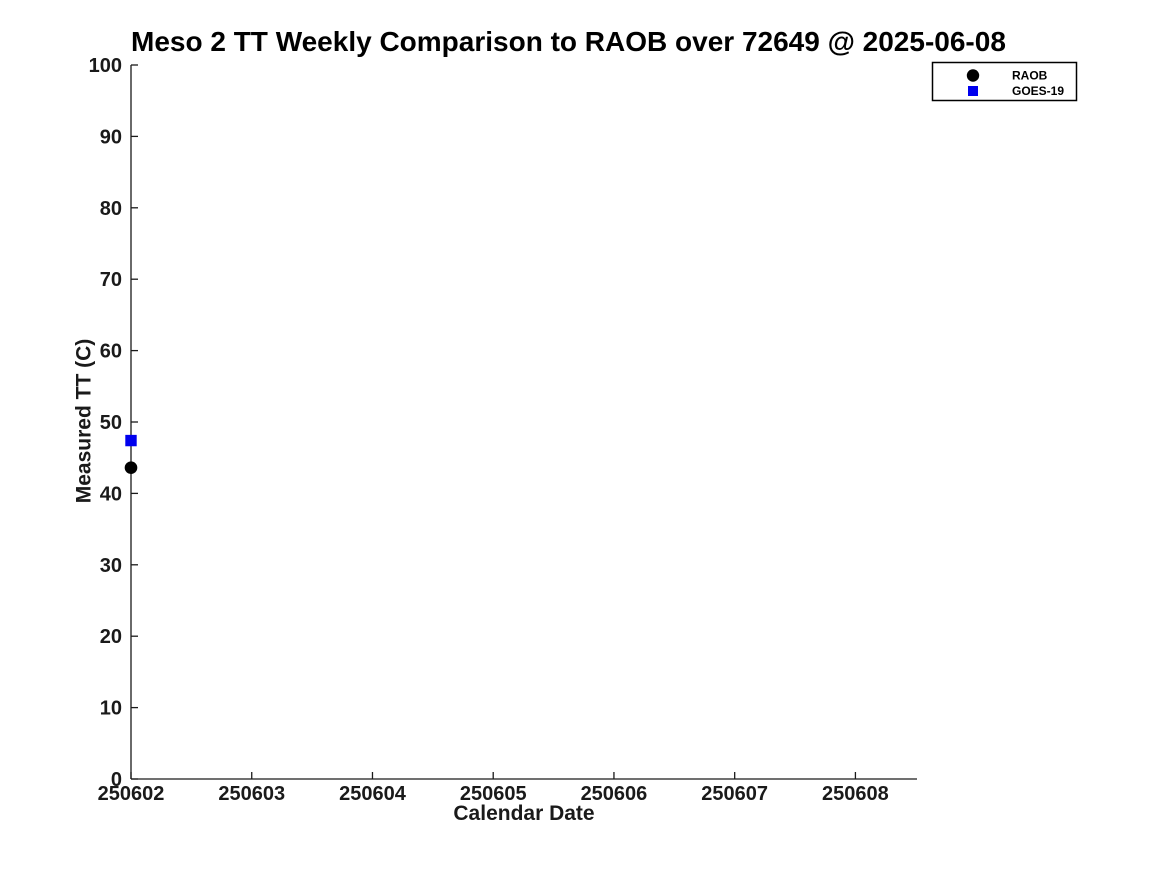 This screenshot has height=875, width=1167. What do you see at coordinates (111, 709) in the screenshot?
I see `y-tick-label: 10` at bounding box center [111, 709].